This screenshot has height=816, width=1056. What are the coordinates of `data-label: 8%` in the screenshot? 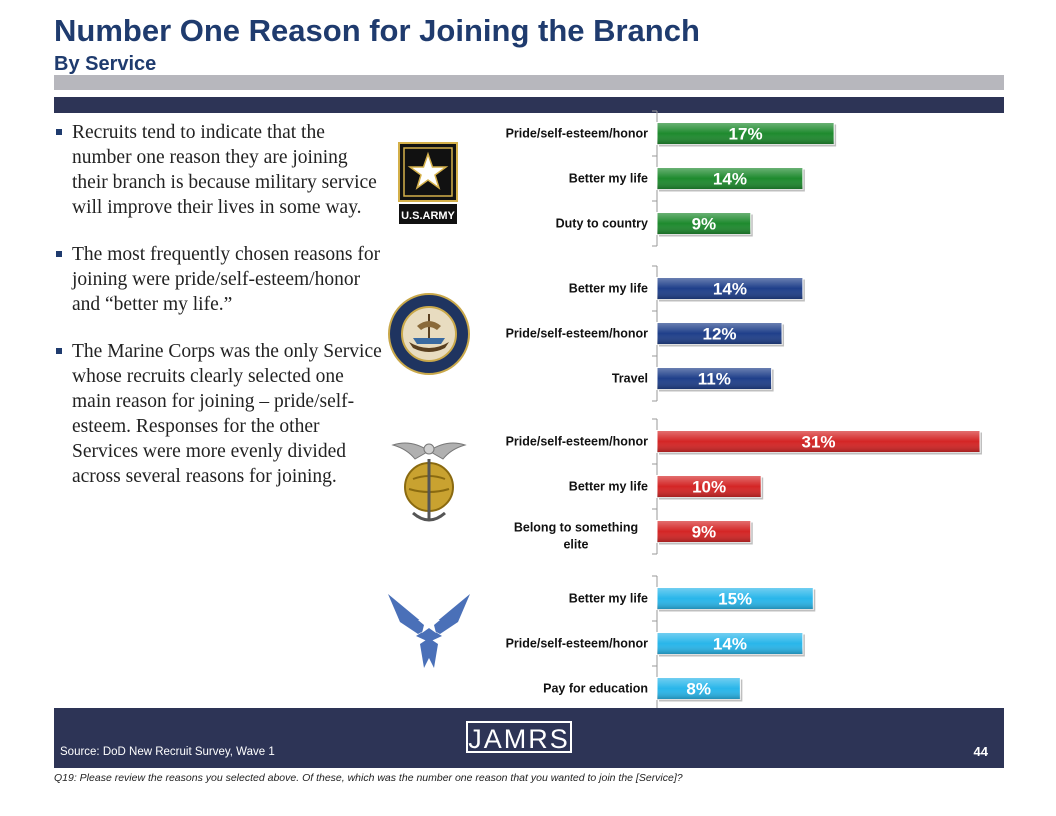 It's located at (698, 689).